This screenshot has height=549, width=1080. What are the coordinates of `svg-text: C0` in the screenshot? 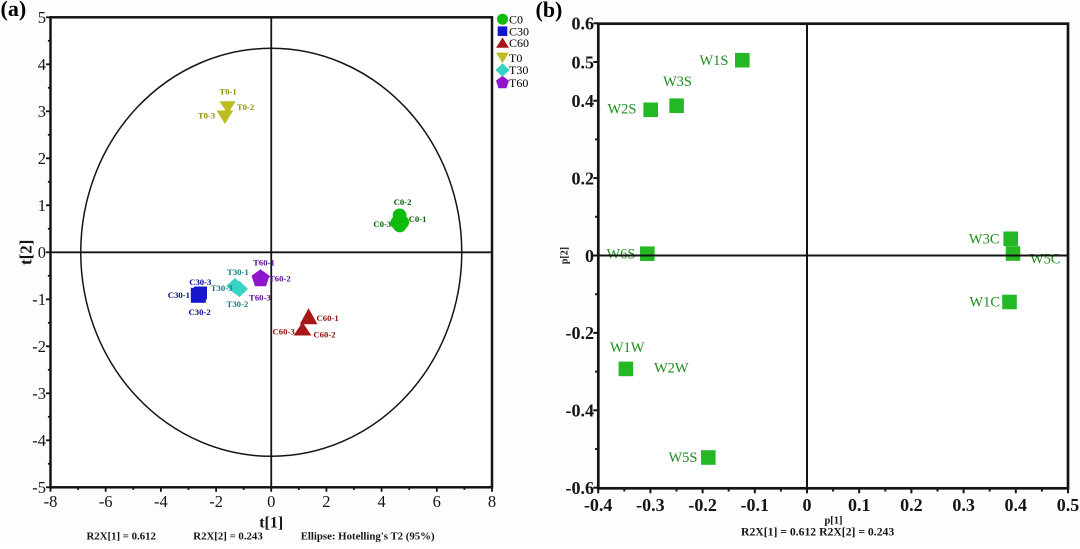 It's located at (516, 19).